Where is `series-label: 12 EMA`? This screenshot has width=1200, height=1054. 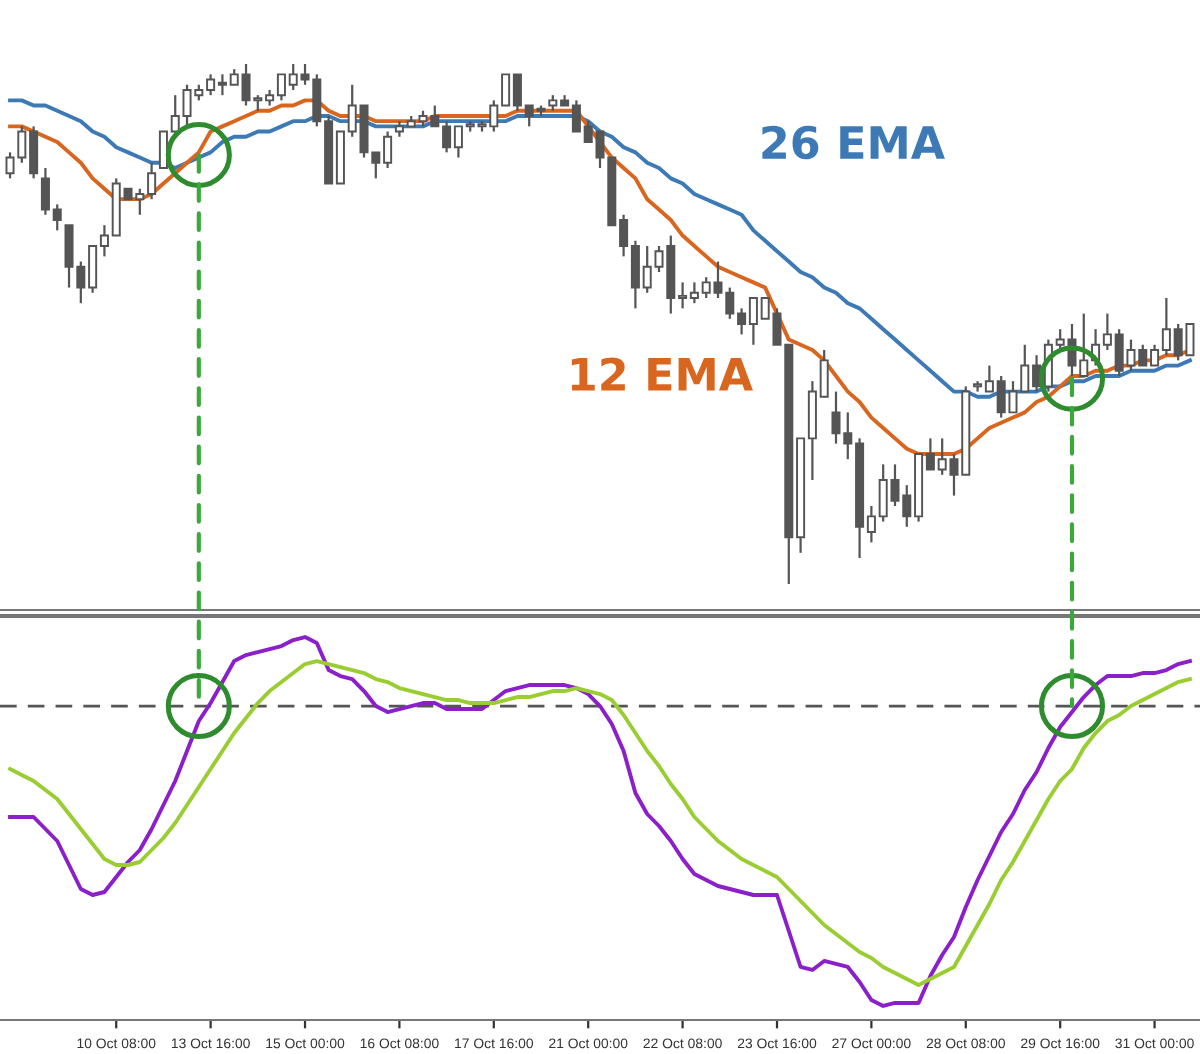
series-label: 12 EMA is located at coordinates (662, 374).